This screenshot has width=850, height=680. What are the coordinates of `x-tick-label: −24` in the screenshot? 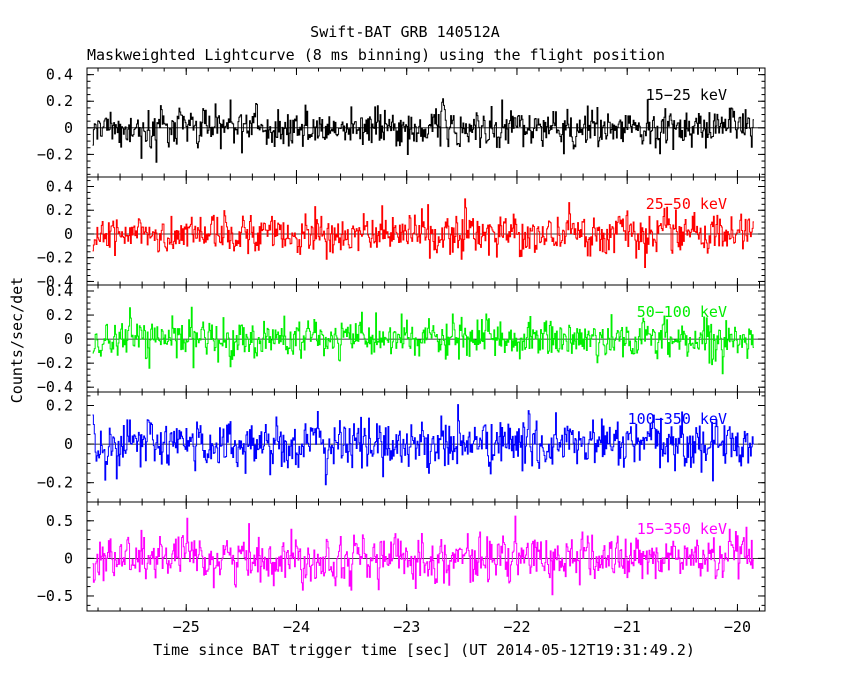 It's located at (296, 627).